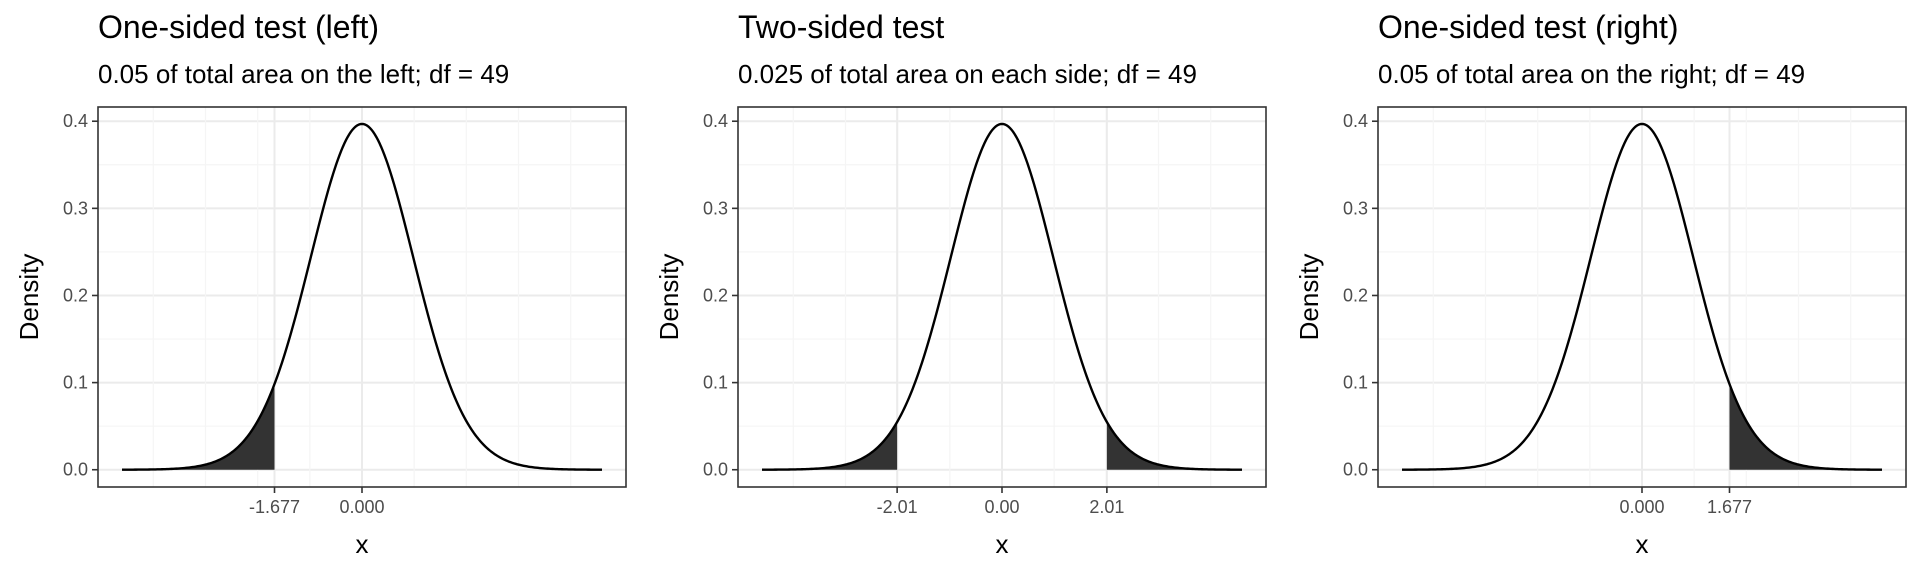  What do you see at coordinates (1106, 507) in the screenshot?
I see `x-tick-label: 2.01` at bounding box center [1106, 507].